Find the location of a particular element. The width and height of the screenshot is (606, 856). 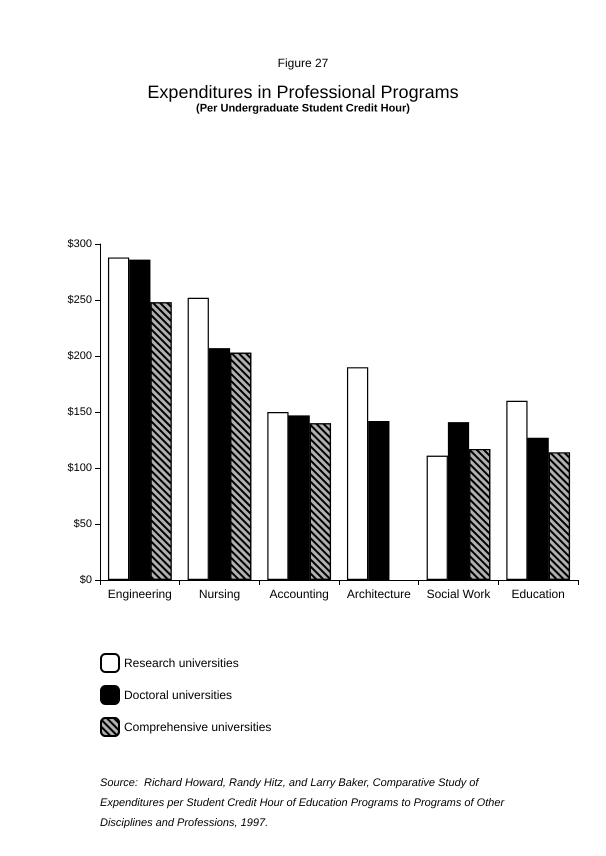

x-tick-label: Nursing is located at coordinates (219, 594).